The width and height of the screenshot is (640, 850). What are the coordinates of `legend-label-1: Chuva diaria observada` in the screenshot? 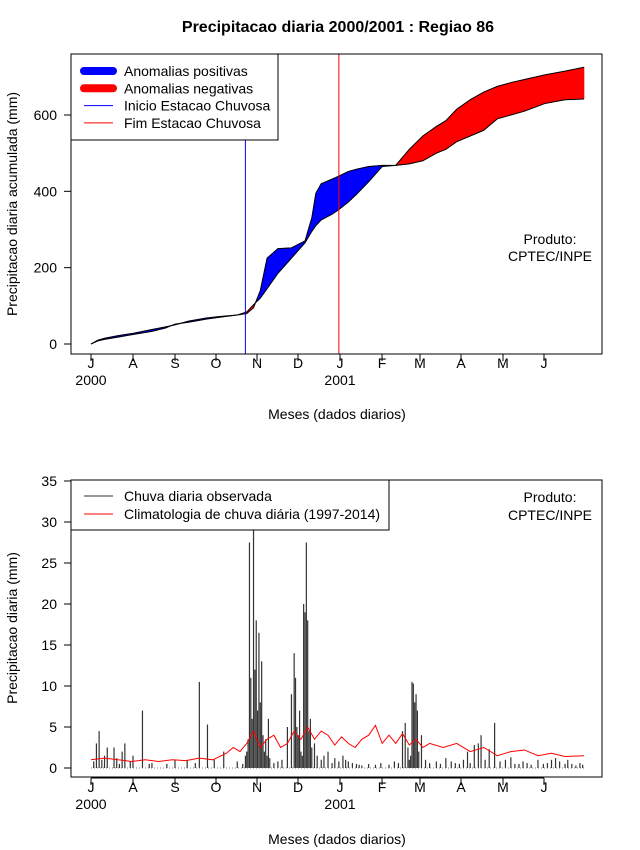 It's located at (198, 496).